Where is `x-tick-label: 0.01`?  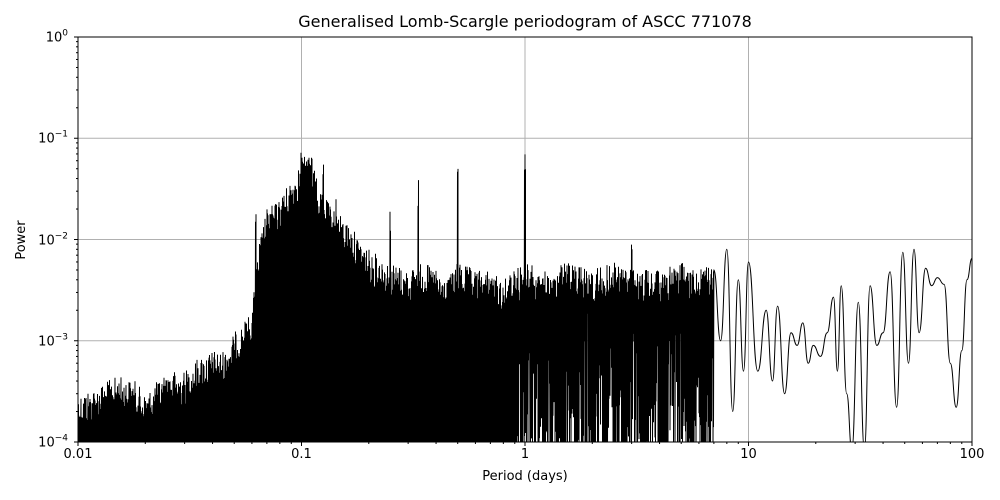 x-tick-label: 0.01 is located at coordinates (78, 454).